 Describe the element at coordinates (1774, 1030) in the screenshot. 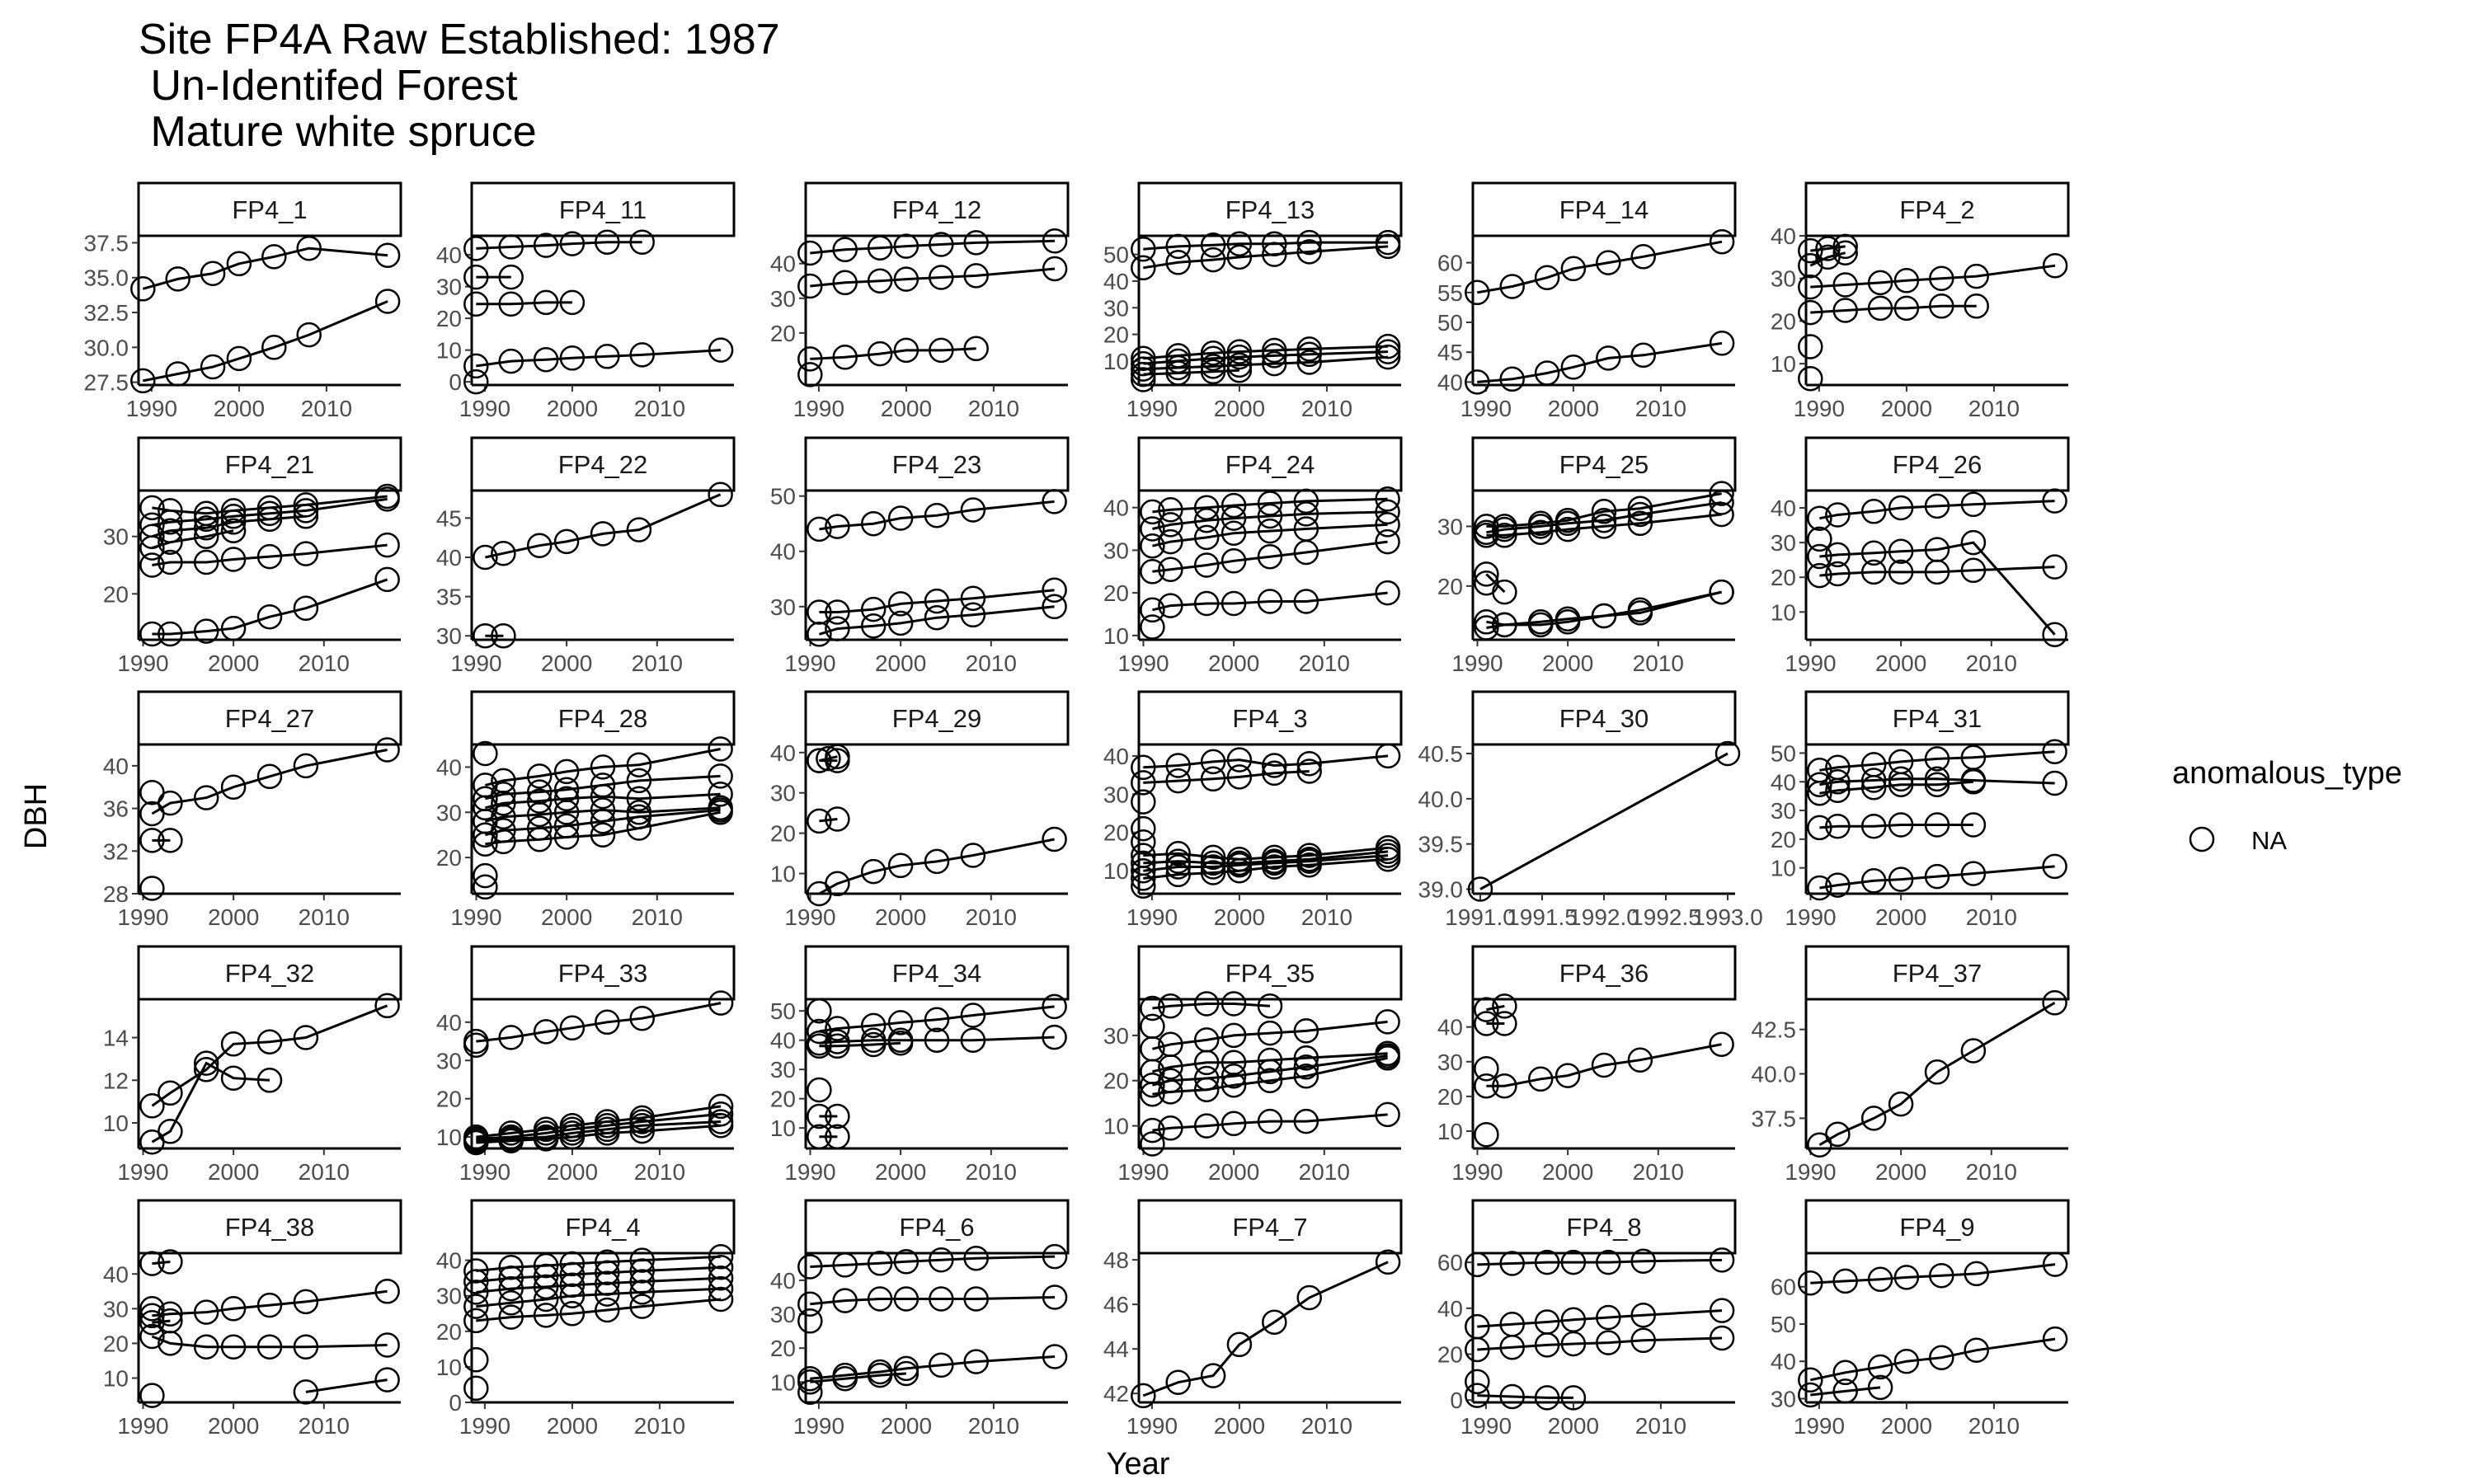

I see `y-tick-label: 42.5` at that location.